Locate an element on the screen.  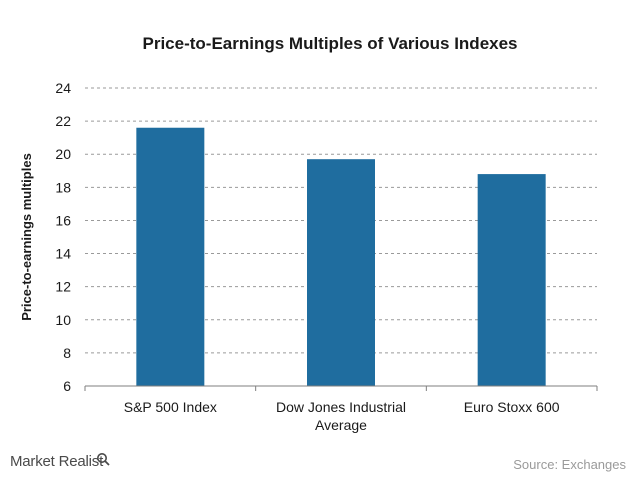
y-tick-label: 14 is located at coordinates (63, 254).